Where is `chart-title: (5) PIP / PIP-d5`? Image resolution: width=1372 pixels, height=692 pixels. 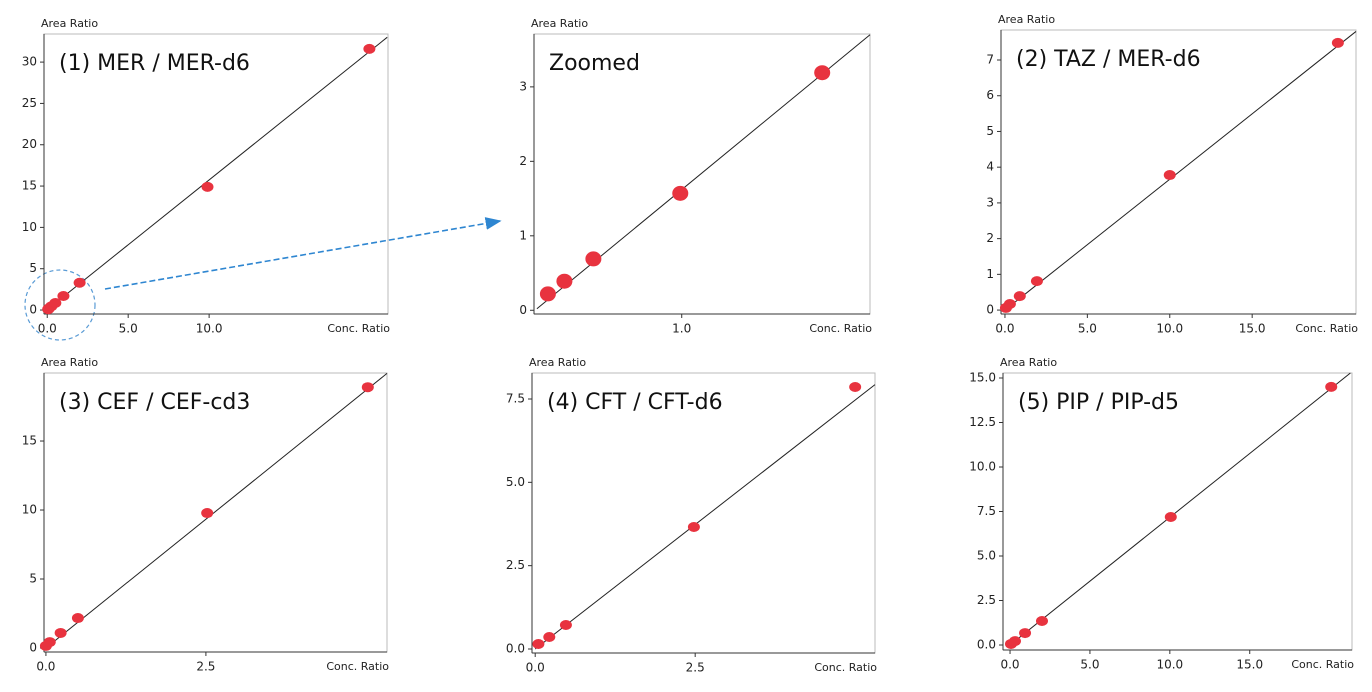 chart-title: (5) PIP / PIP-d5 is located at coordinates (1098, 402).